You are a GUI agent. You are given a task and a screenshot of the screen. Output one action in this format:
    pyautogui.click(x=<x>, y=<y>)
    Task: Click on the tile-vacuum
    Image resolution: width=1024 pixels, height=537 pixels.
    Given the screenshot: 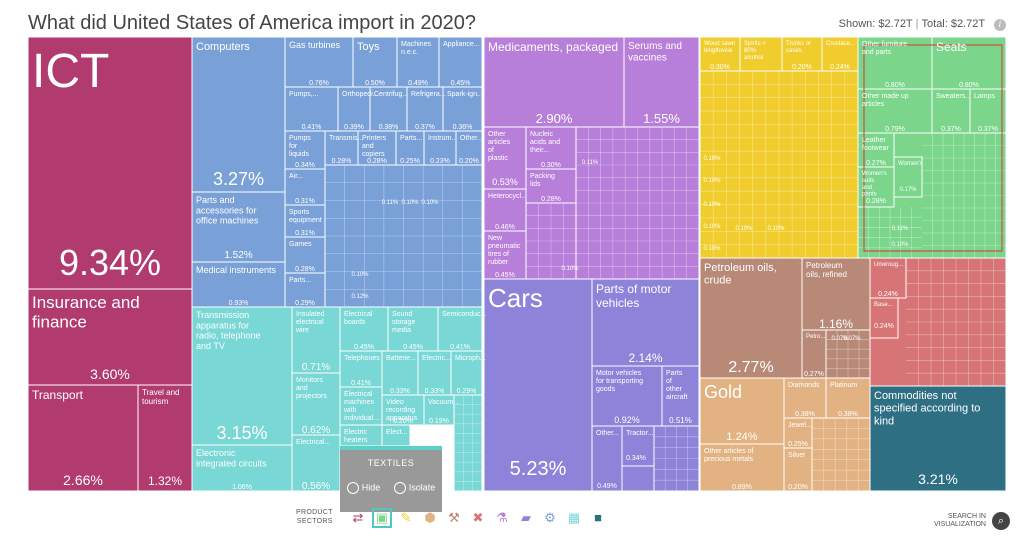 What is the action you would take?
    pyautogui.click(x=439, y=410)
    